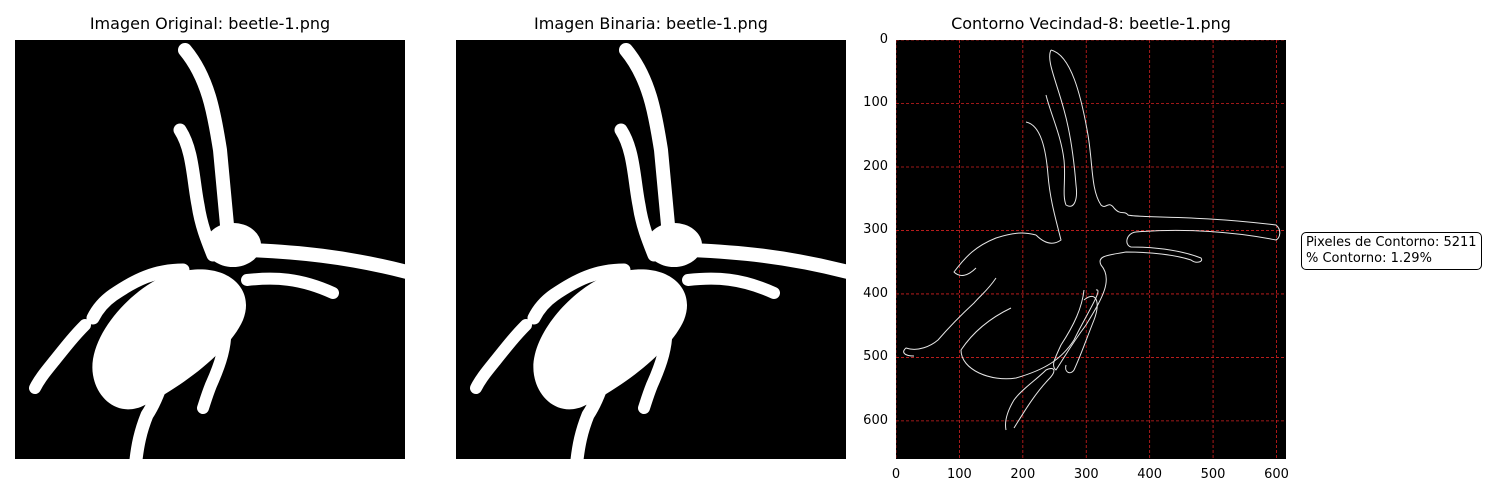 The width and height of the screenshot is (1500, 500). I want to click on contour-percent: % Contorno: 1.29%, so click(1369, 258).